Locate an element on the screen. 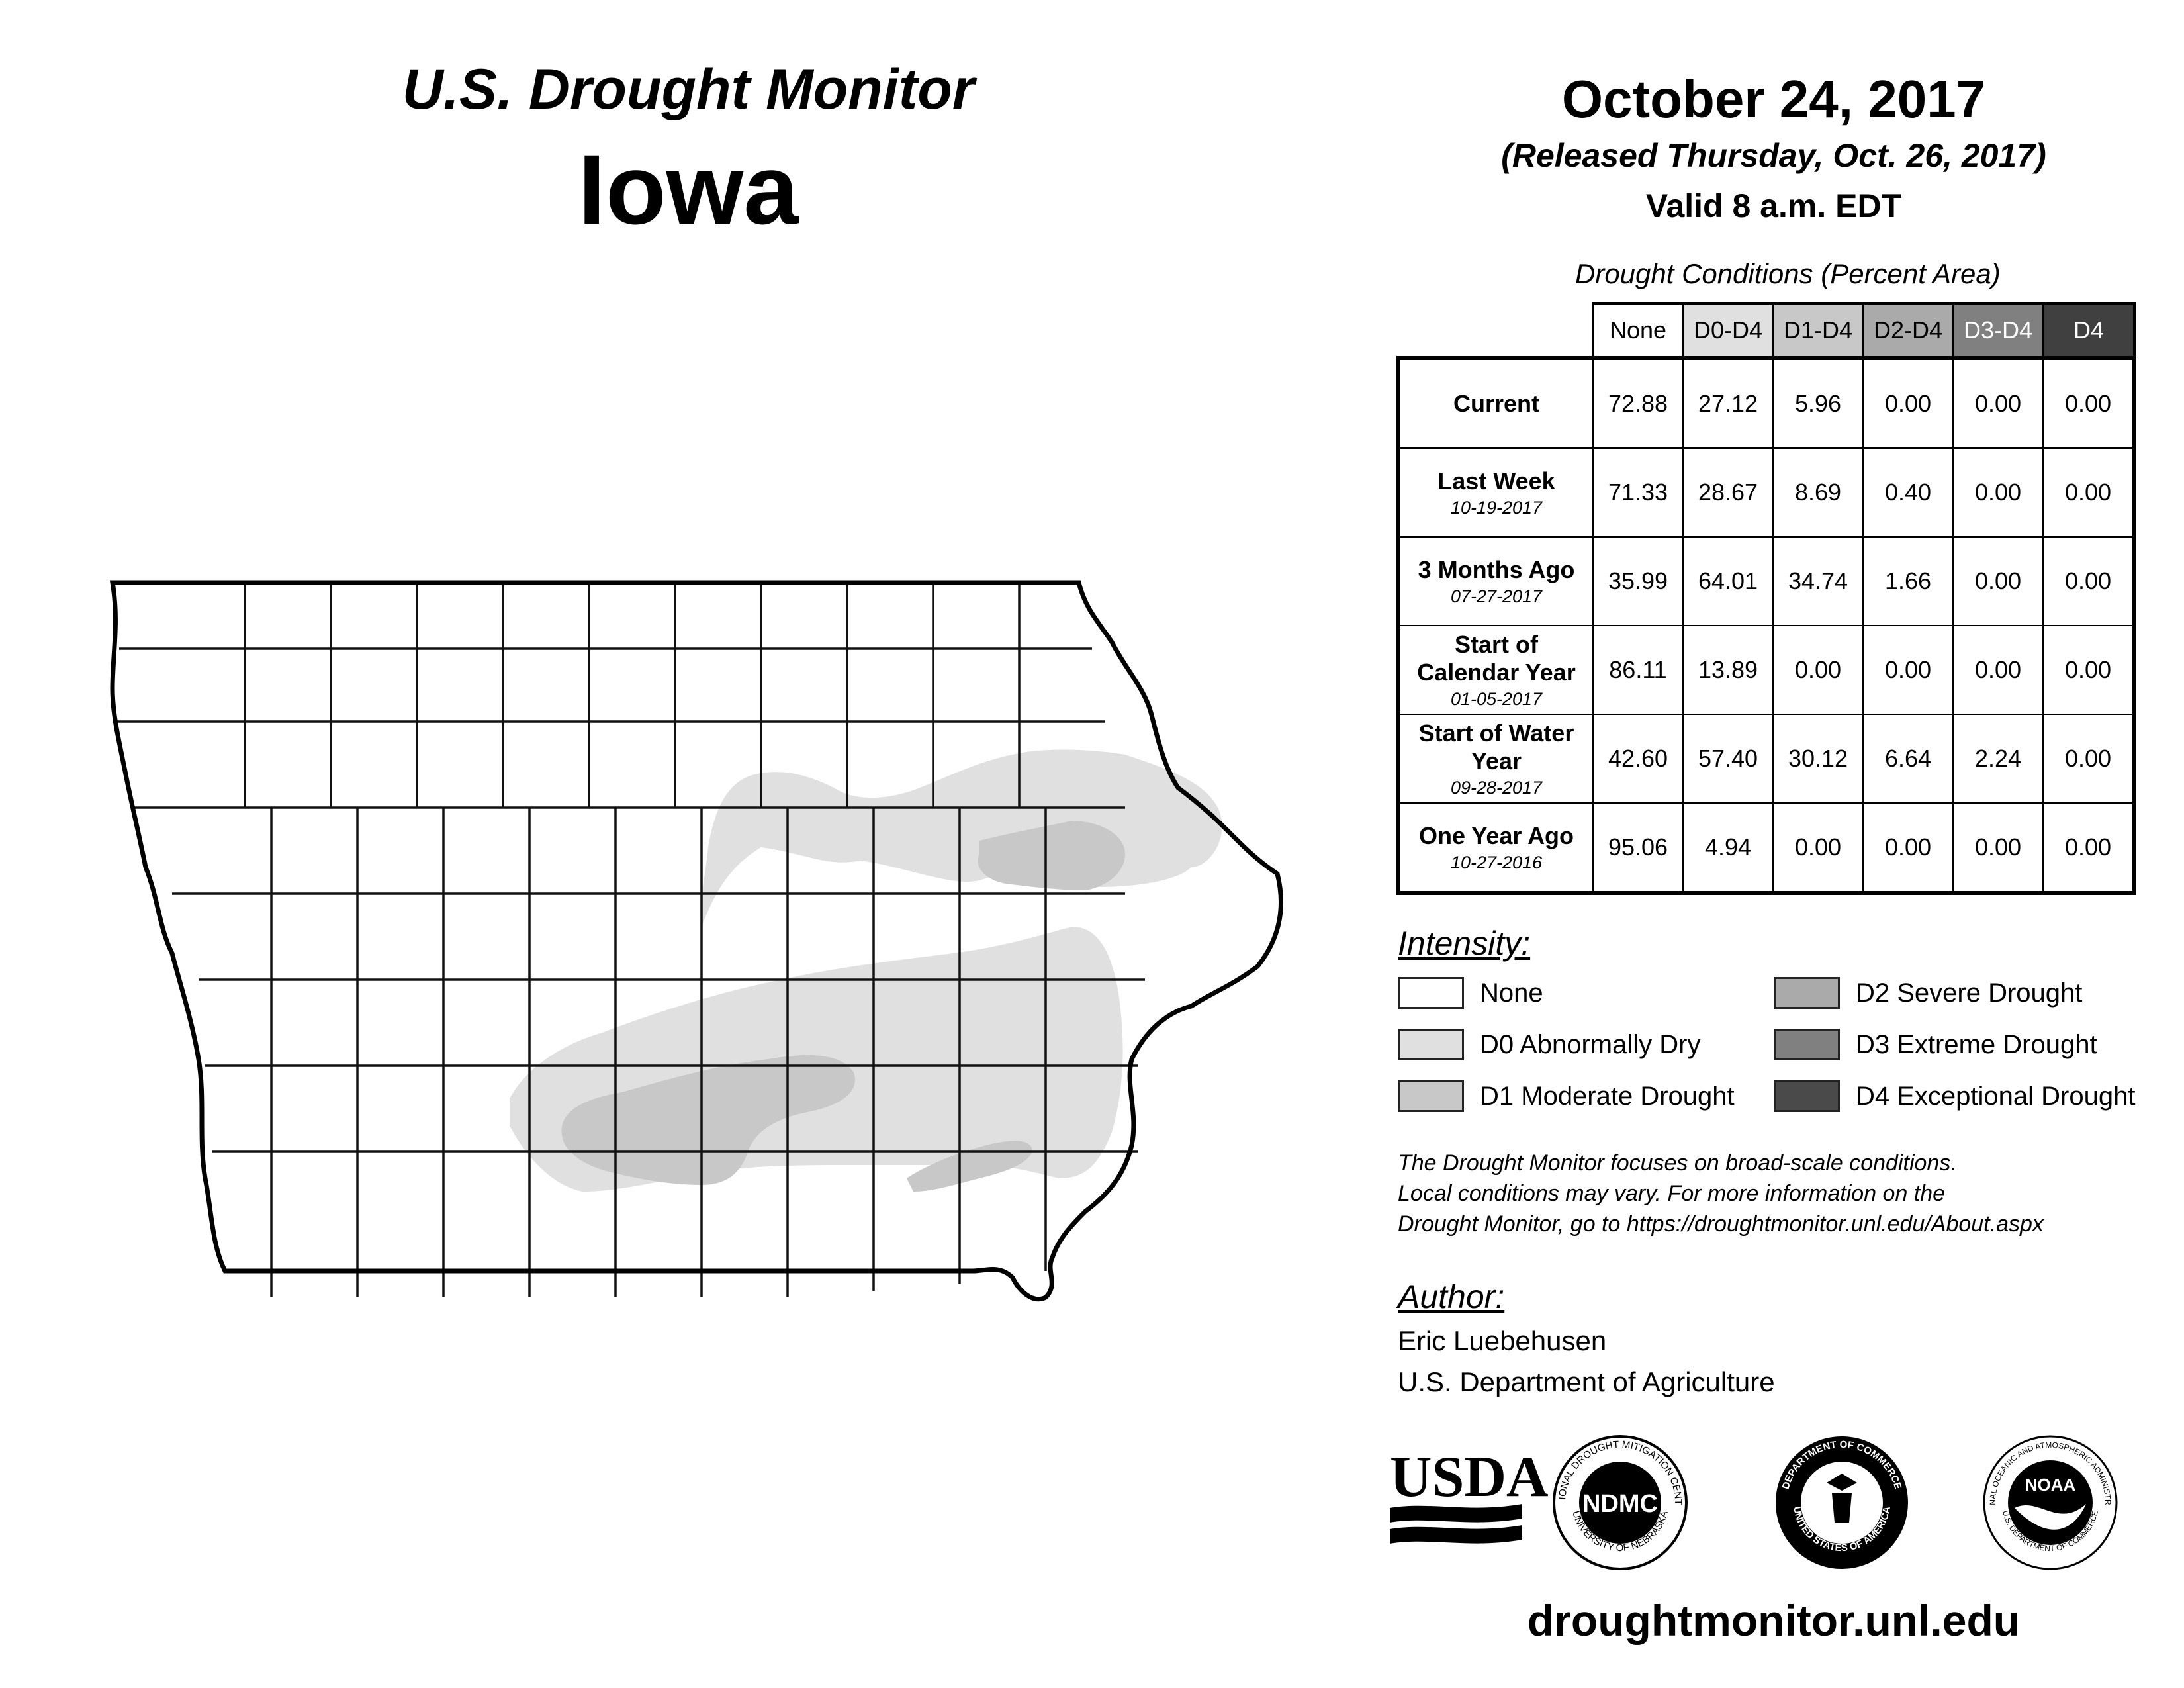 The width and height of the screenshot is (2184, 1688). legend-title: Intensity: is located at coordinates (1464, 943).